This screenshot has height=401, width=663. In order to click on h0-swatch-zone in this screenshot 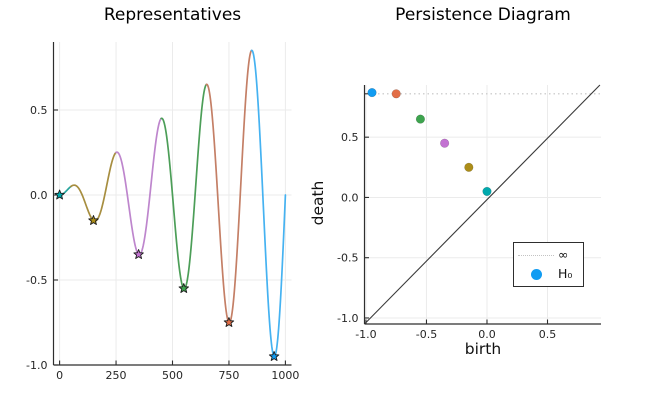, I will do `click(536, 274)`.